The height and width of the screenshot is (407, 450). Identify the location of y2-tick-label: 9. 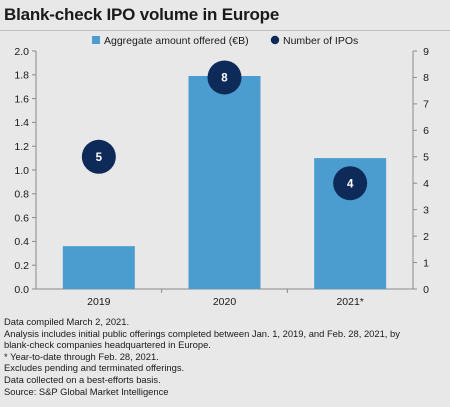
(426, 52).